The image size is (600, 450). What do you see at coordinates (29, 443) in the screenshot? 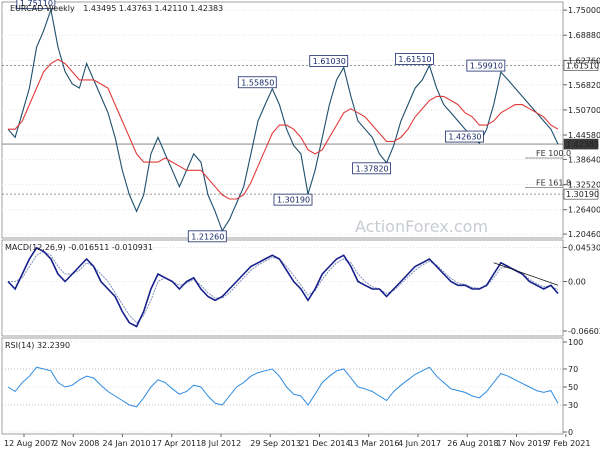
I see `x-axis-tick-label: 12 Aug 2007` at bounding box center [29, 443].